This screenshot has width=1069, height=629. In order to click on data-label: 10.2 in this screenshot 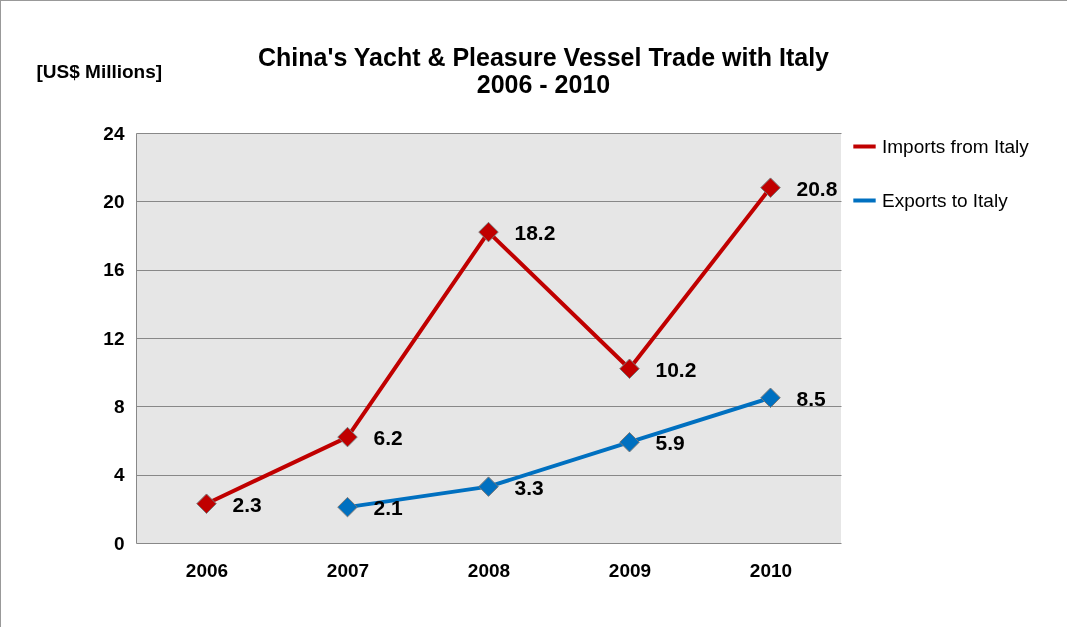, I will do `click(676, 369)`.